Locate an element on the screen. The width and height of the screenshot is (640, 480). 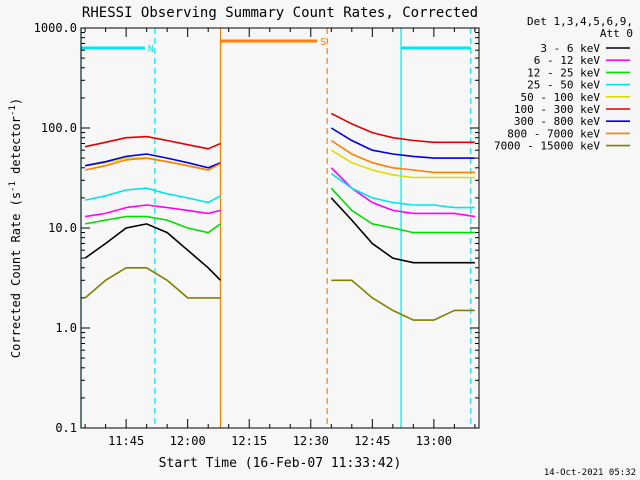
x-tick-label: 12:45 is located at coordinates (372, 441).